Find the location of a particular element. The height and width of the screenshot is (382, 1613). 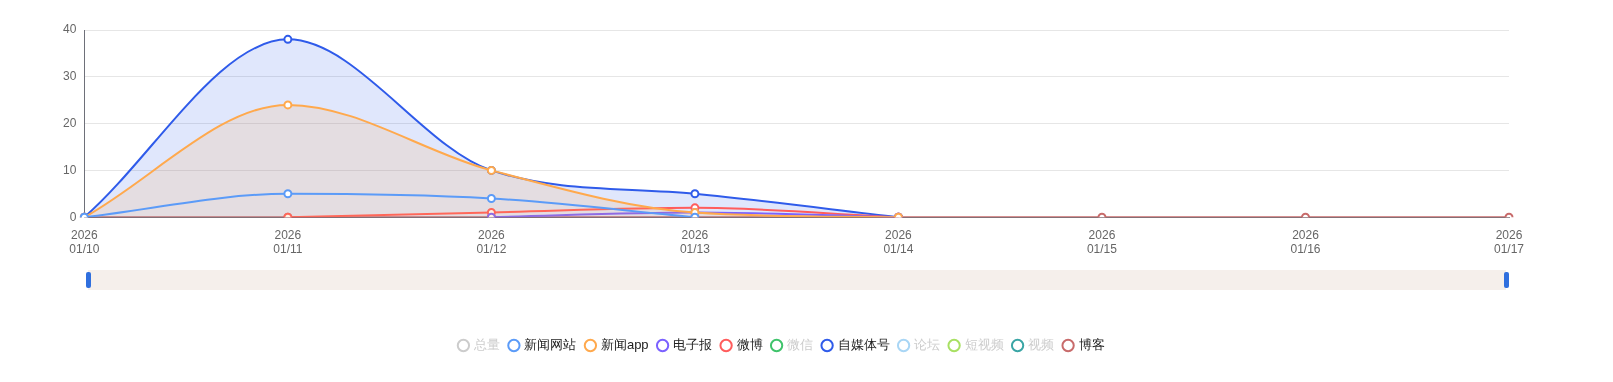

y-tick-label: 20 is located at coordinates (69, 122).